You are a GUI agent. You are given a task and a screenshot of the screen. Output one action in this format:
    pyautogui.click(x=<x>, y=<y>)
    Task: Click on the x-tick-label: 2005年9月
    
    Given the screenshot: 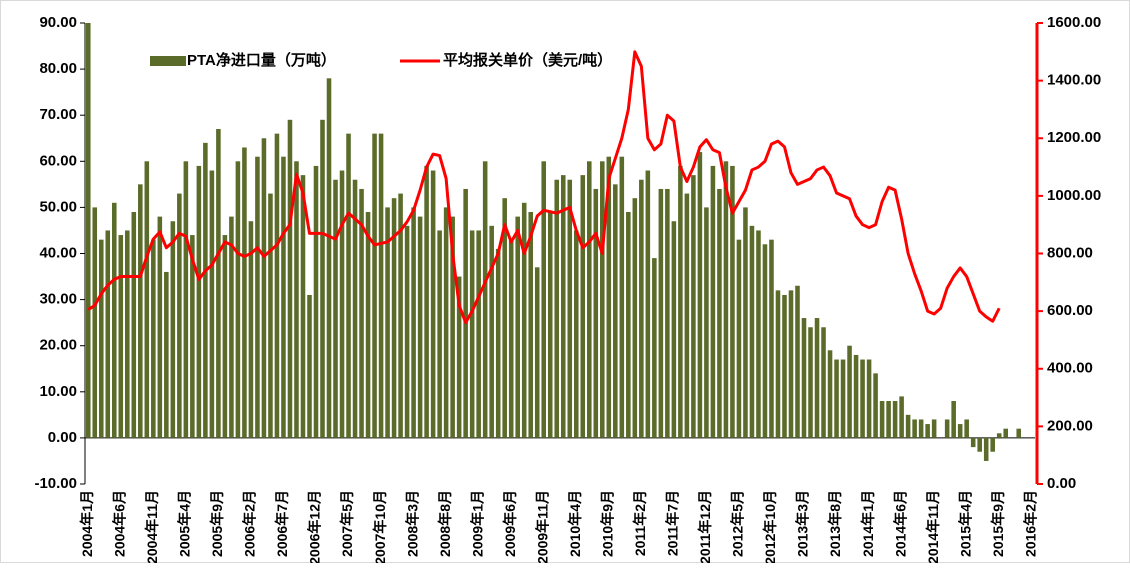 What is the action you would take?
    pyautogui.click(x=217, y=523)
    